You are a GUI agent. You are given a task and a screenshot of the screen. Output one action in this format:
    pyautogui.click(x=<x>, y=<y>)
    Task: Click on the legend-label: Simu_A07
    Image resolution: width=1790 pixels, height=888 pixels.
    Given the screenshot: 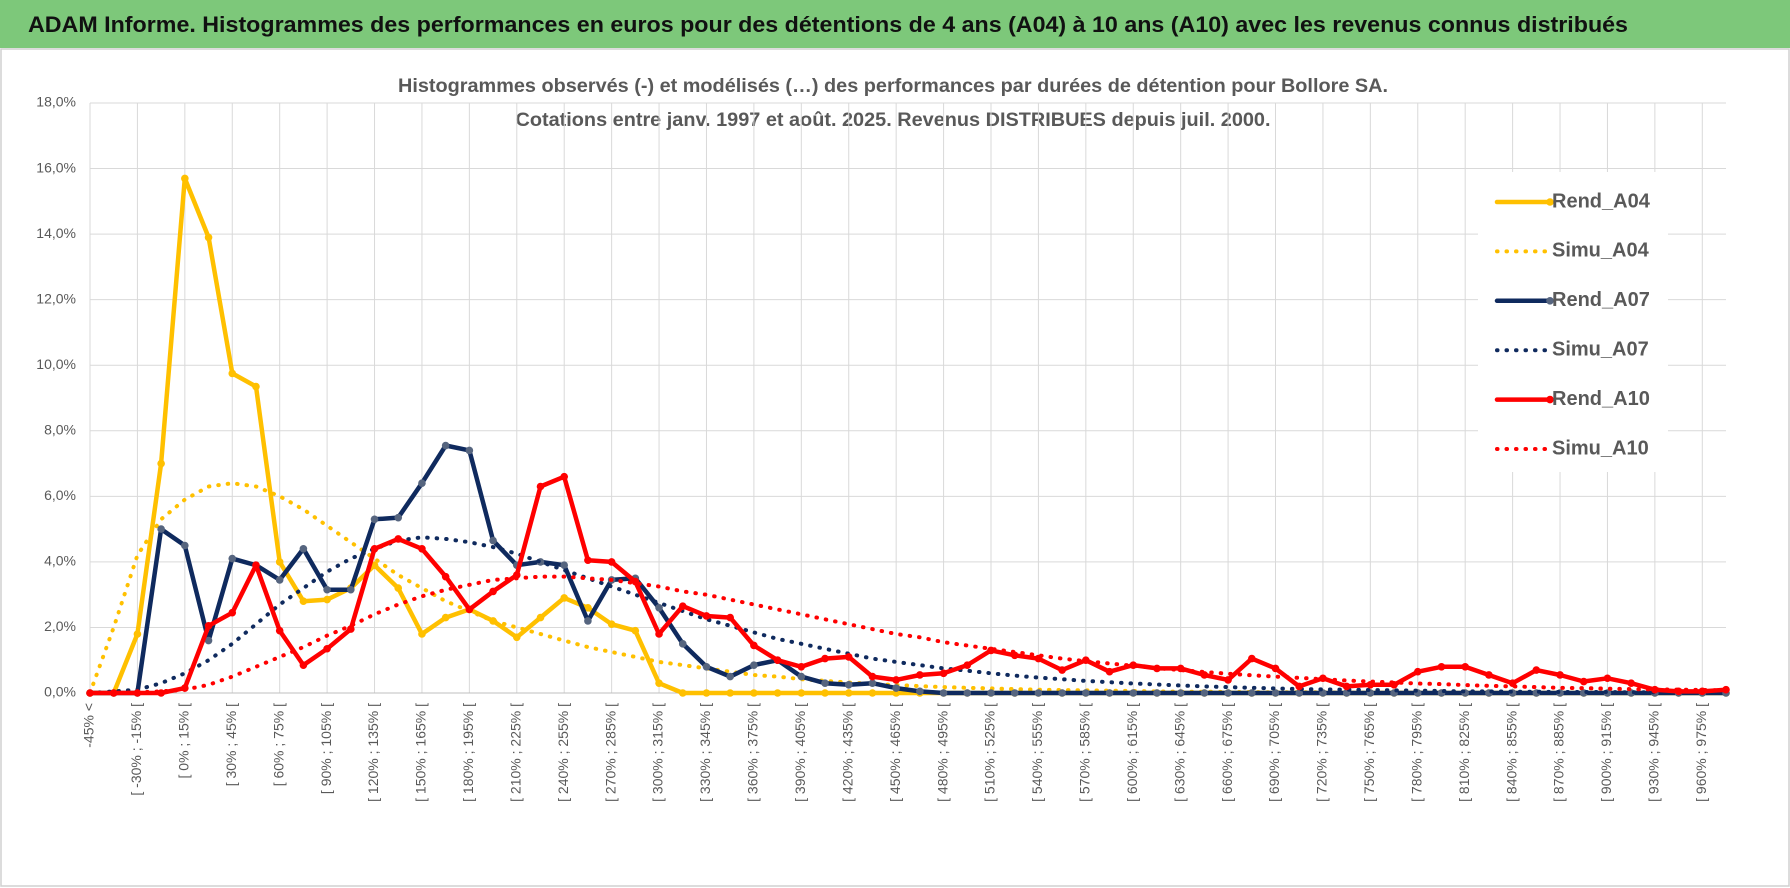 What is the action you would take?
    pyautogui.click(x=1600, y=349)
    